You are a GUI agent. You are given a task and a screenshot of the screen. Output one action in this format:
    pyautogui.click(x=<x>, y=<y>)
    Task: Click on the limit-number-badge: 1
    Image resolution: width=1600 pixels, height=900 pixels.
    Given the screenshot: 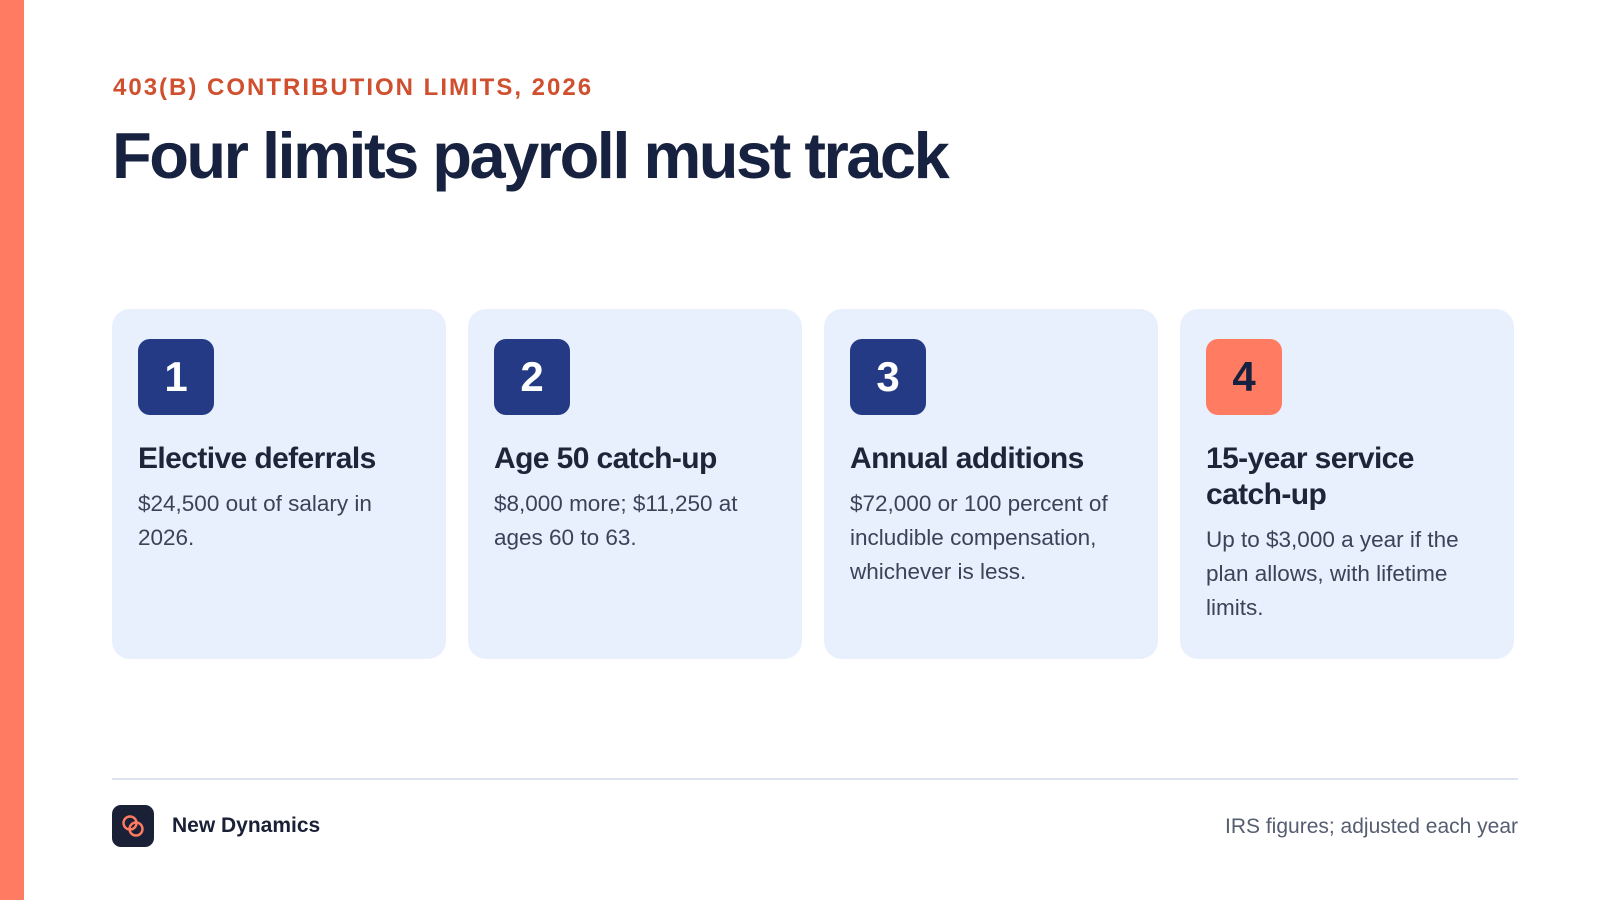 What is the action you would take?
    pyautogui.click(x=176, y=377)
    